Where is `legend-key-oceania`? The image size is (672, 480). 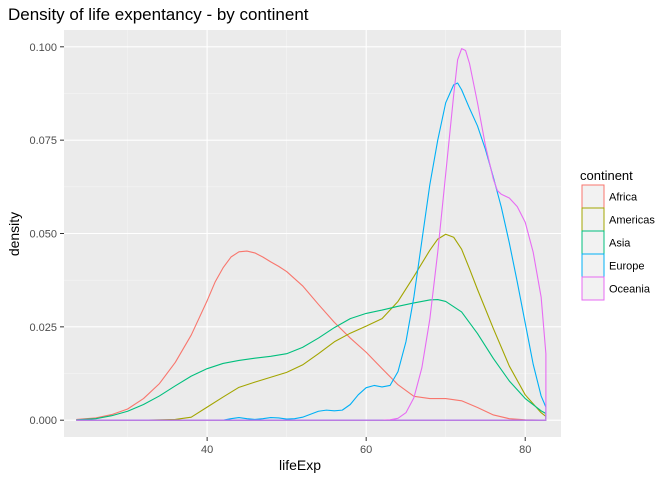
legend-key-oceania is located at coordinates (593, 288).